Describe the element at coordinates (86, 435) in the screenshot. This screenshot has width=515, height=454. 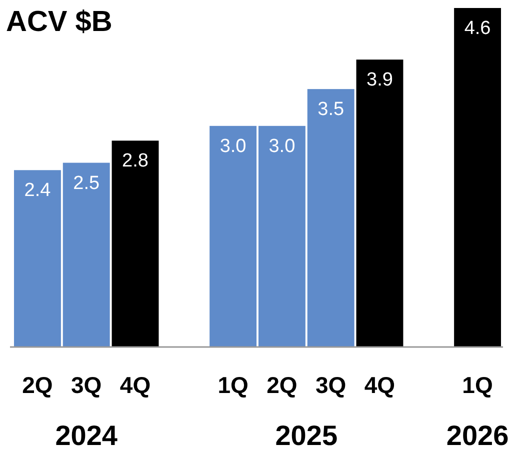
I see `text: 2024` at that location.